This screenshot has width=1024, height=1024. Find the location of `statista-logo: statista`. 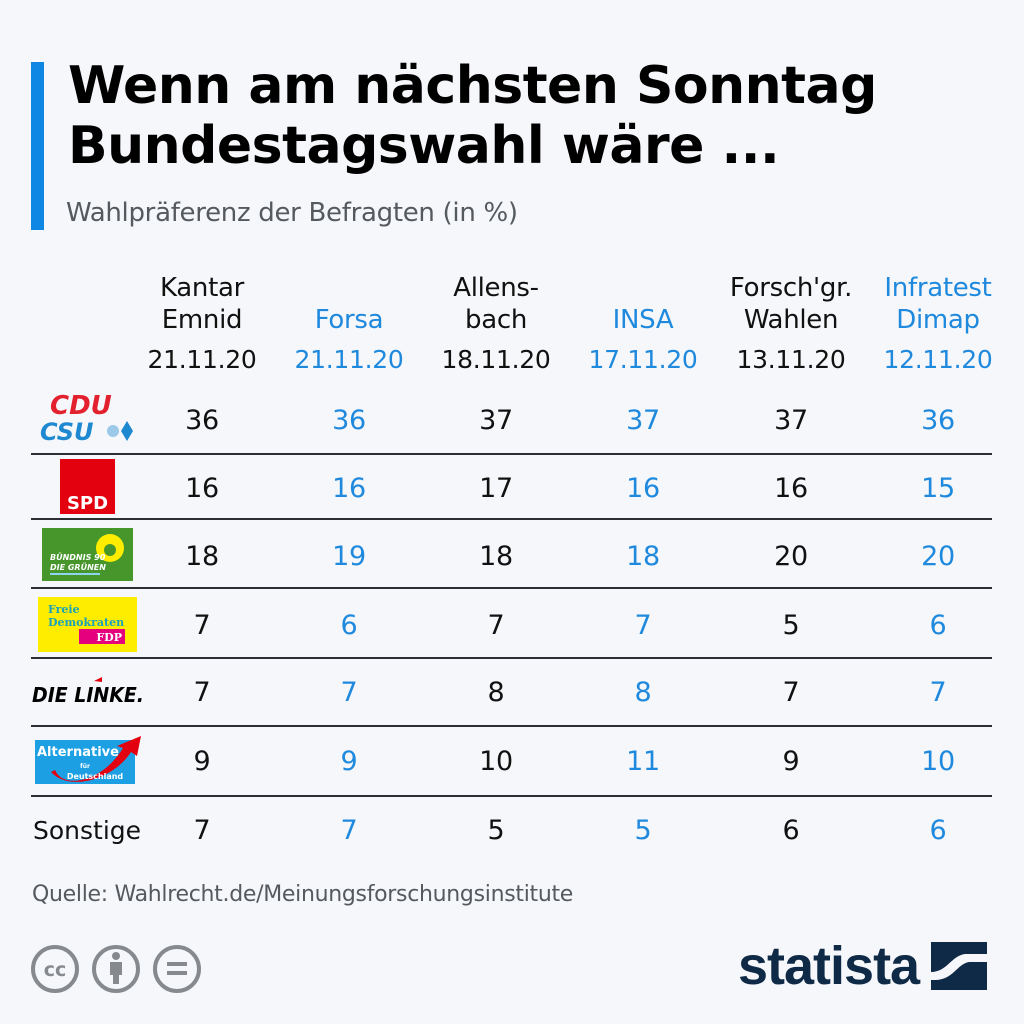

statista-logo: statista is located at coordinates (863, 966).